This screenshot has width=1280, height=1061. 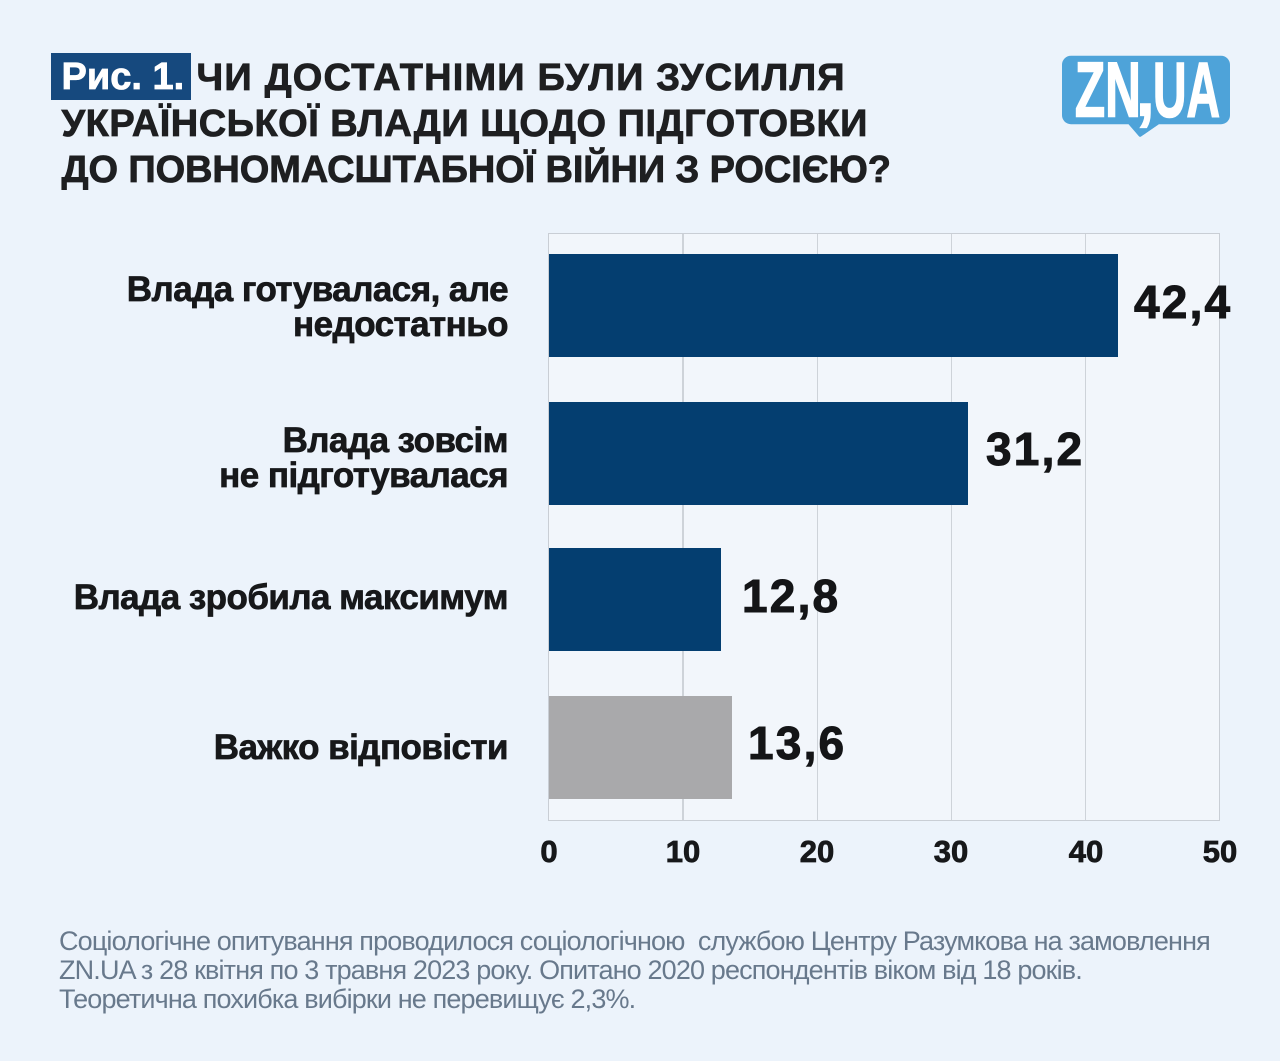 I want to click on svg-text: ZN, so click(x=1108, y=94).